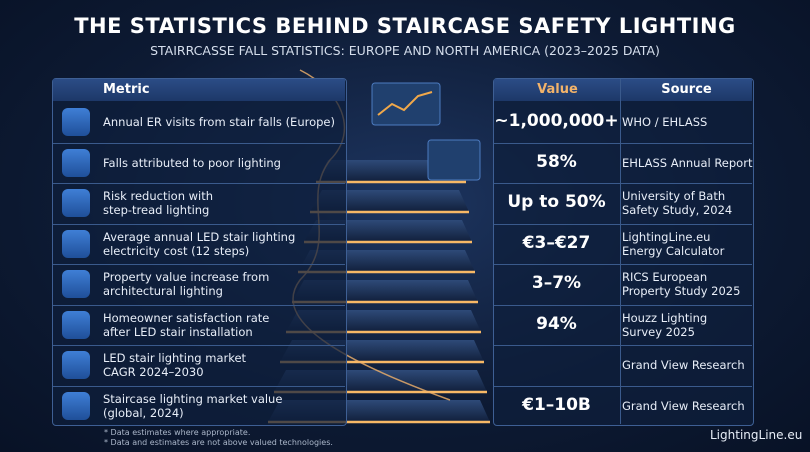  What do you see at coordinates (177, 432) in the screenshot?
I see `footnote: * Data estimates where appropriate.` at bounding box center [177, 432].